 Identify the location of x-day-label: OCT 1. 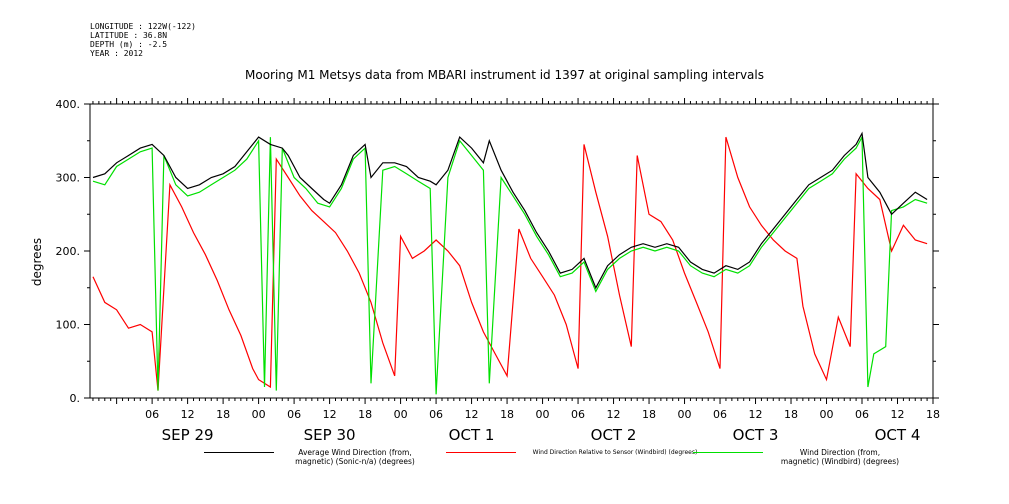
(472, 435).